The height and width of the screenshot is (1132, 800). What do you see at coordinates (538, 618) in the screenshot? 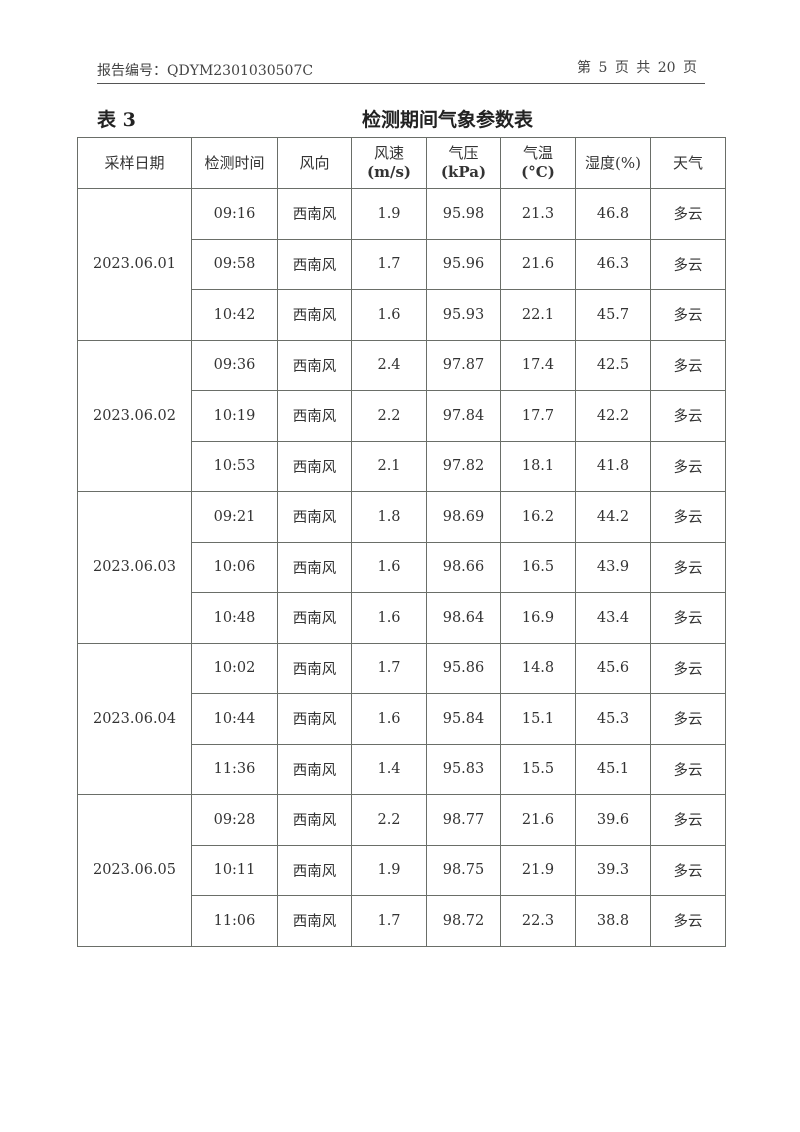
I see `cell-temperature: 16.9` at bounding box center [538, 618].